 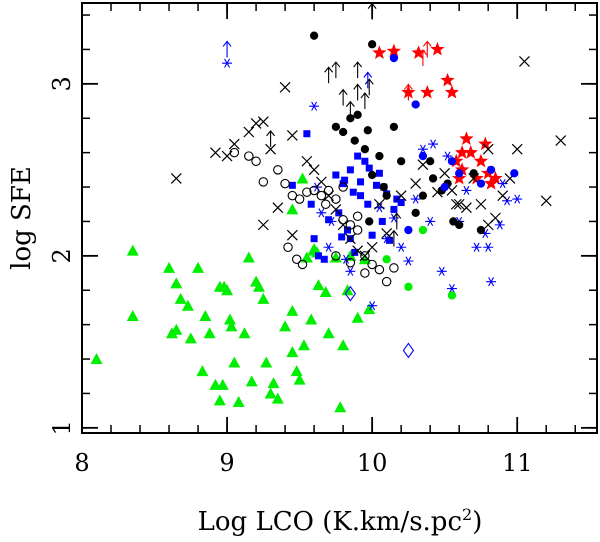 What do you see at coordinates (227, 49) in the screenshot?
I see `blue-upper-limit-arrows-point` at bounding box center [227, 49].